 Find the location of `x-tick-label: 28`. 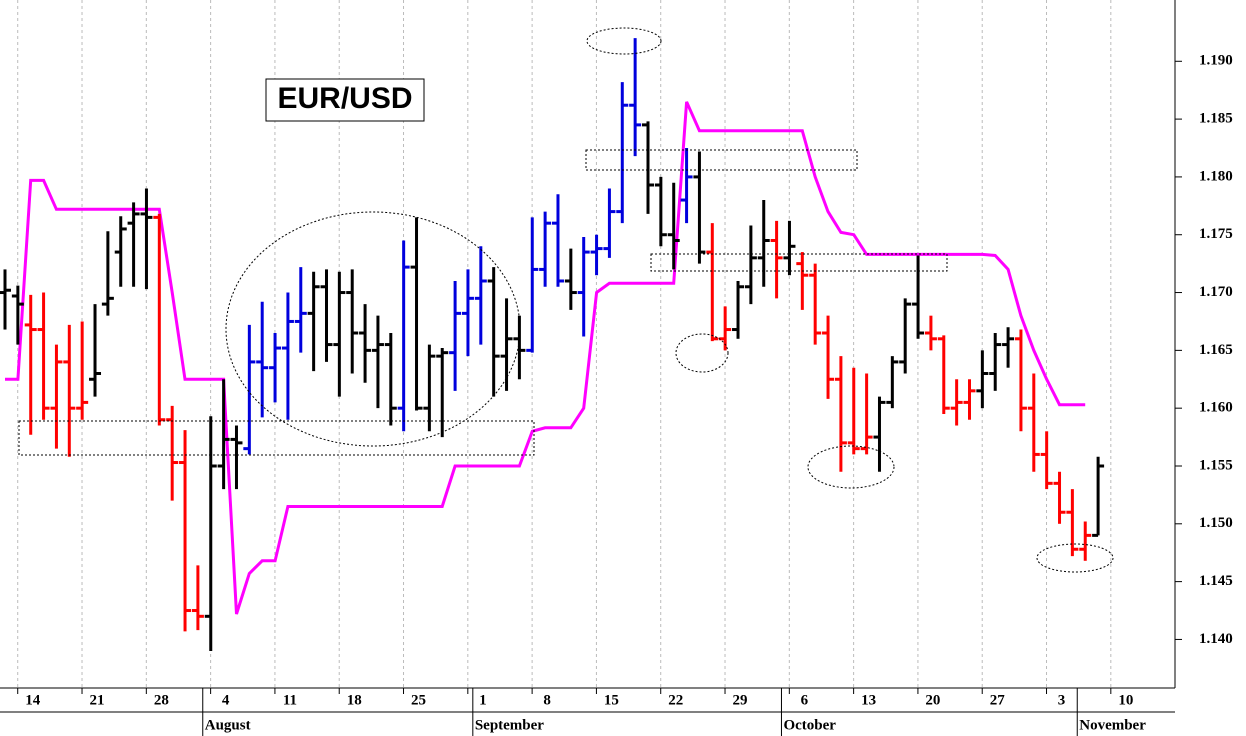

x-tick-label: 28 is located at coordinates (161, 700).